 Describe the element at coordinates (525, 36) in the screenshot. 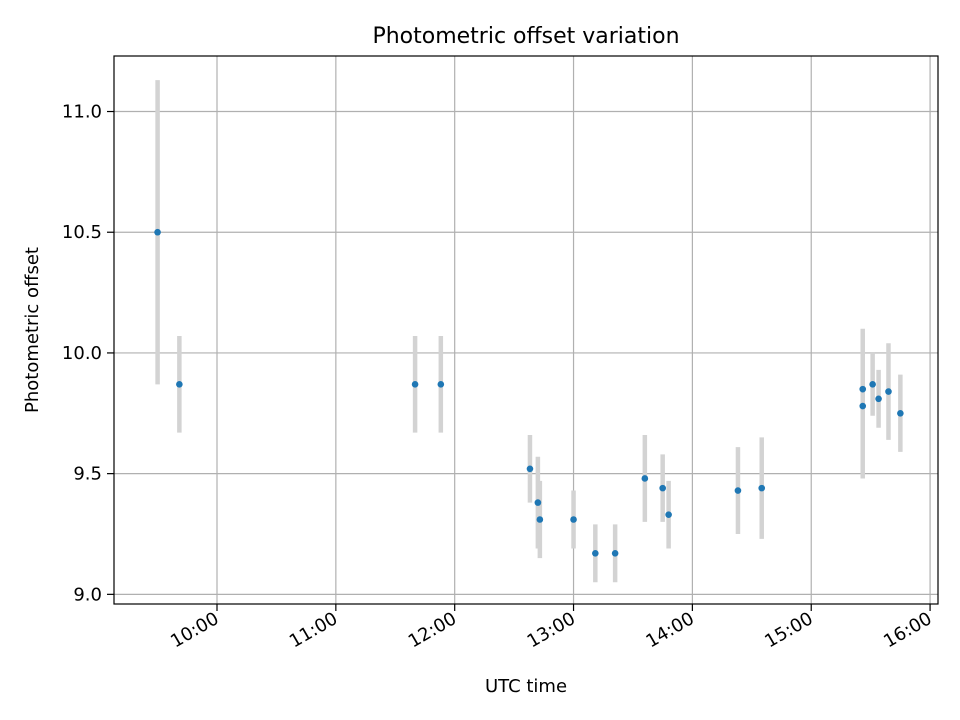

I see `chart-title: Photometric offset variation` at that location.